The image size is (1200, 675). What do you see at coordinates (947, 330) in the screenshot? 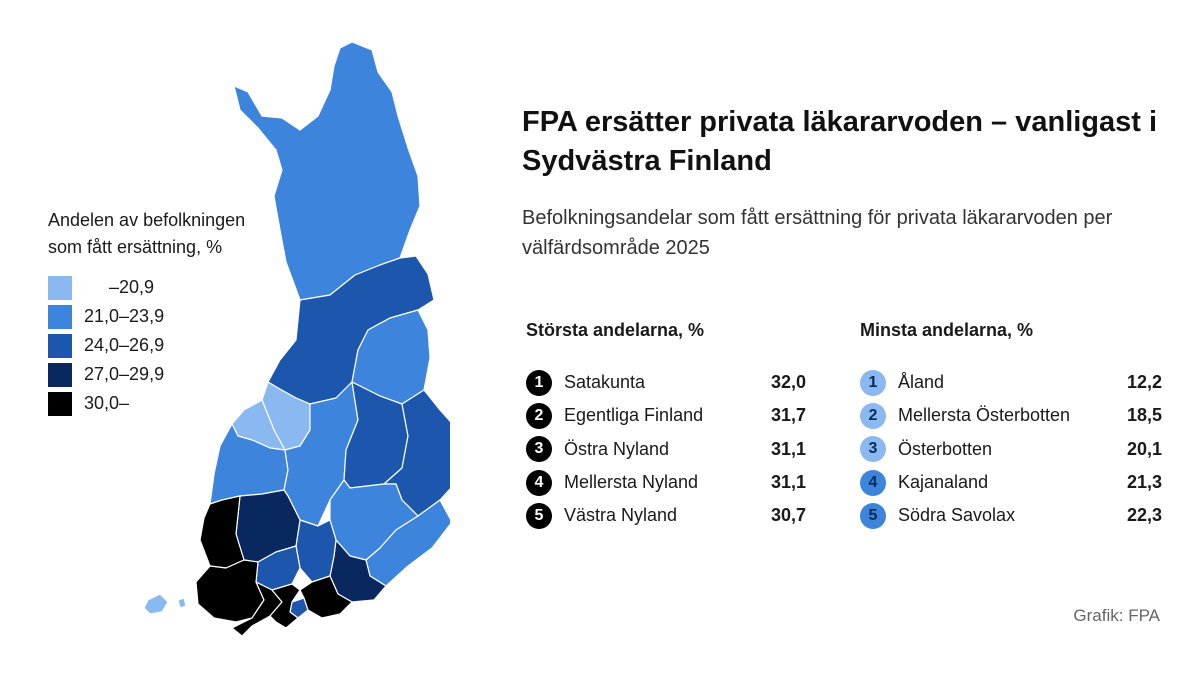
I see `smallest-shares-header: Minsta andelarna, %` at bounding box center [947, 330].